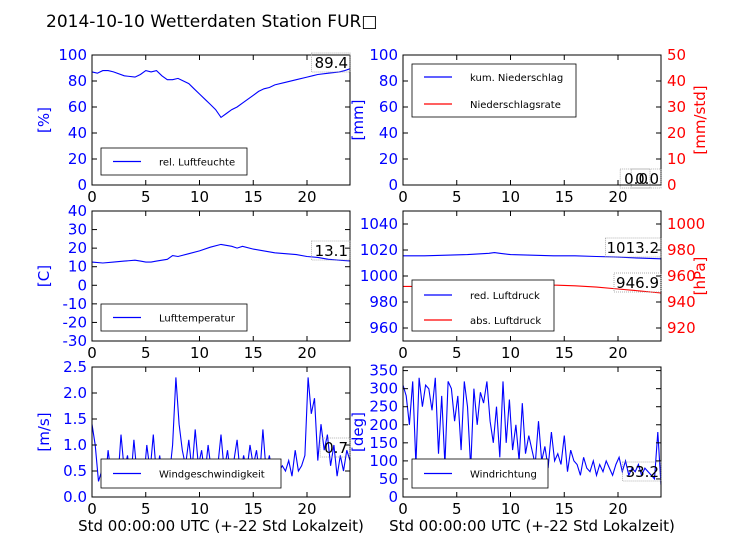  Describe the element at coordinates (383, 371) in the screenshot. I see `y-tick-label: 350` at that location.